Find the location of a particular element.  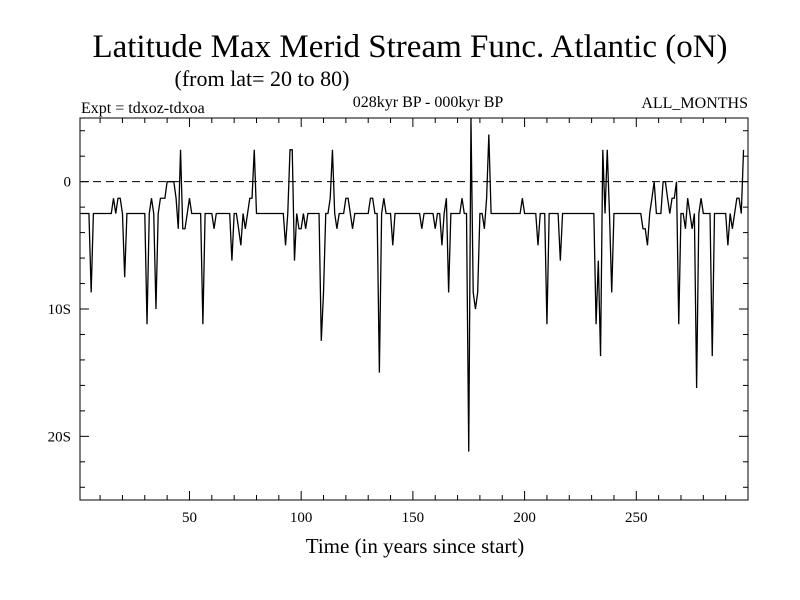

time-range-label: 028kyr BP - 000kyr BP is located at coordinates (428, 102).